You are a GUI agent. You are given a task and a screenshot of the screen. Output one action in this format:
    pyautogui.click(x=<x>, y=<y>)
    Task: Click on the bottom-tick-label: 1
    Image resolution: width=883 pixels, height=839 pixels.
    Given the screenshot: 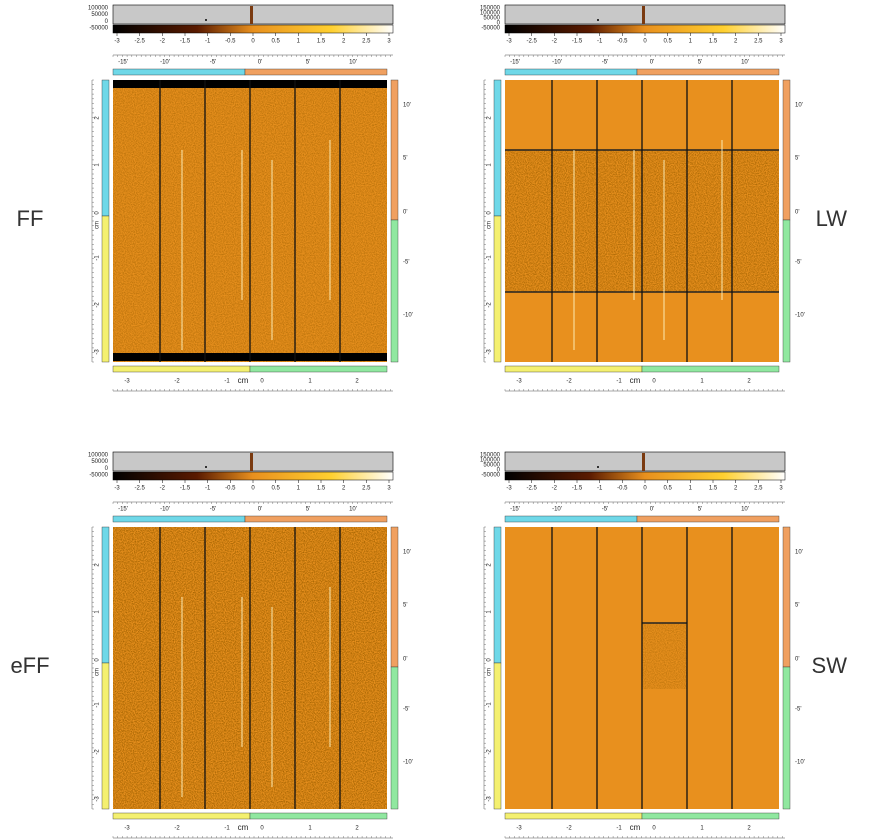 What is the action you would take?
    pyautogui.click(x=310, y=382)
    